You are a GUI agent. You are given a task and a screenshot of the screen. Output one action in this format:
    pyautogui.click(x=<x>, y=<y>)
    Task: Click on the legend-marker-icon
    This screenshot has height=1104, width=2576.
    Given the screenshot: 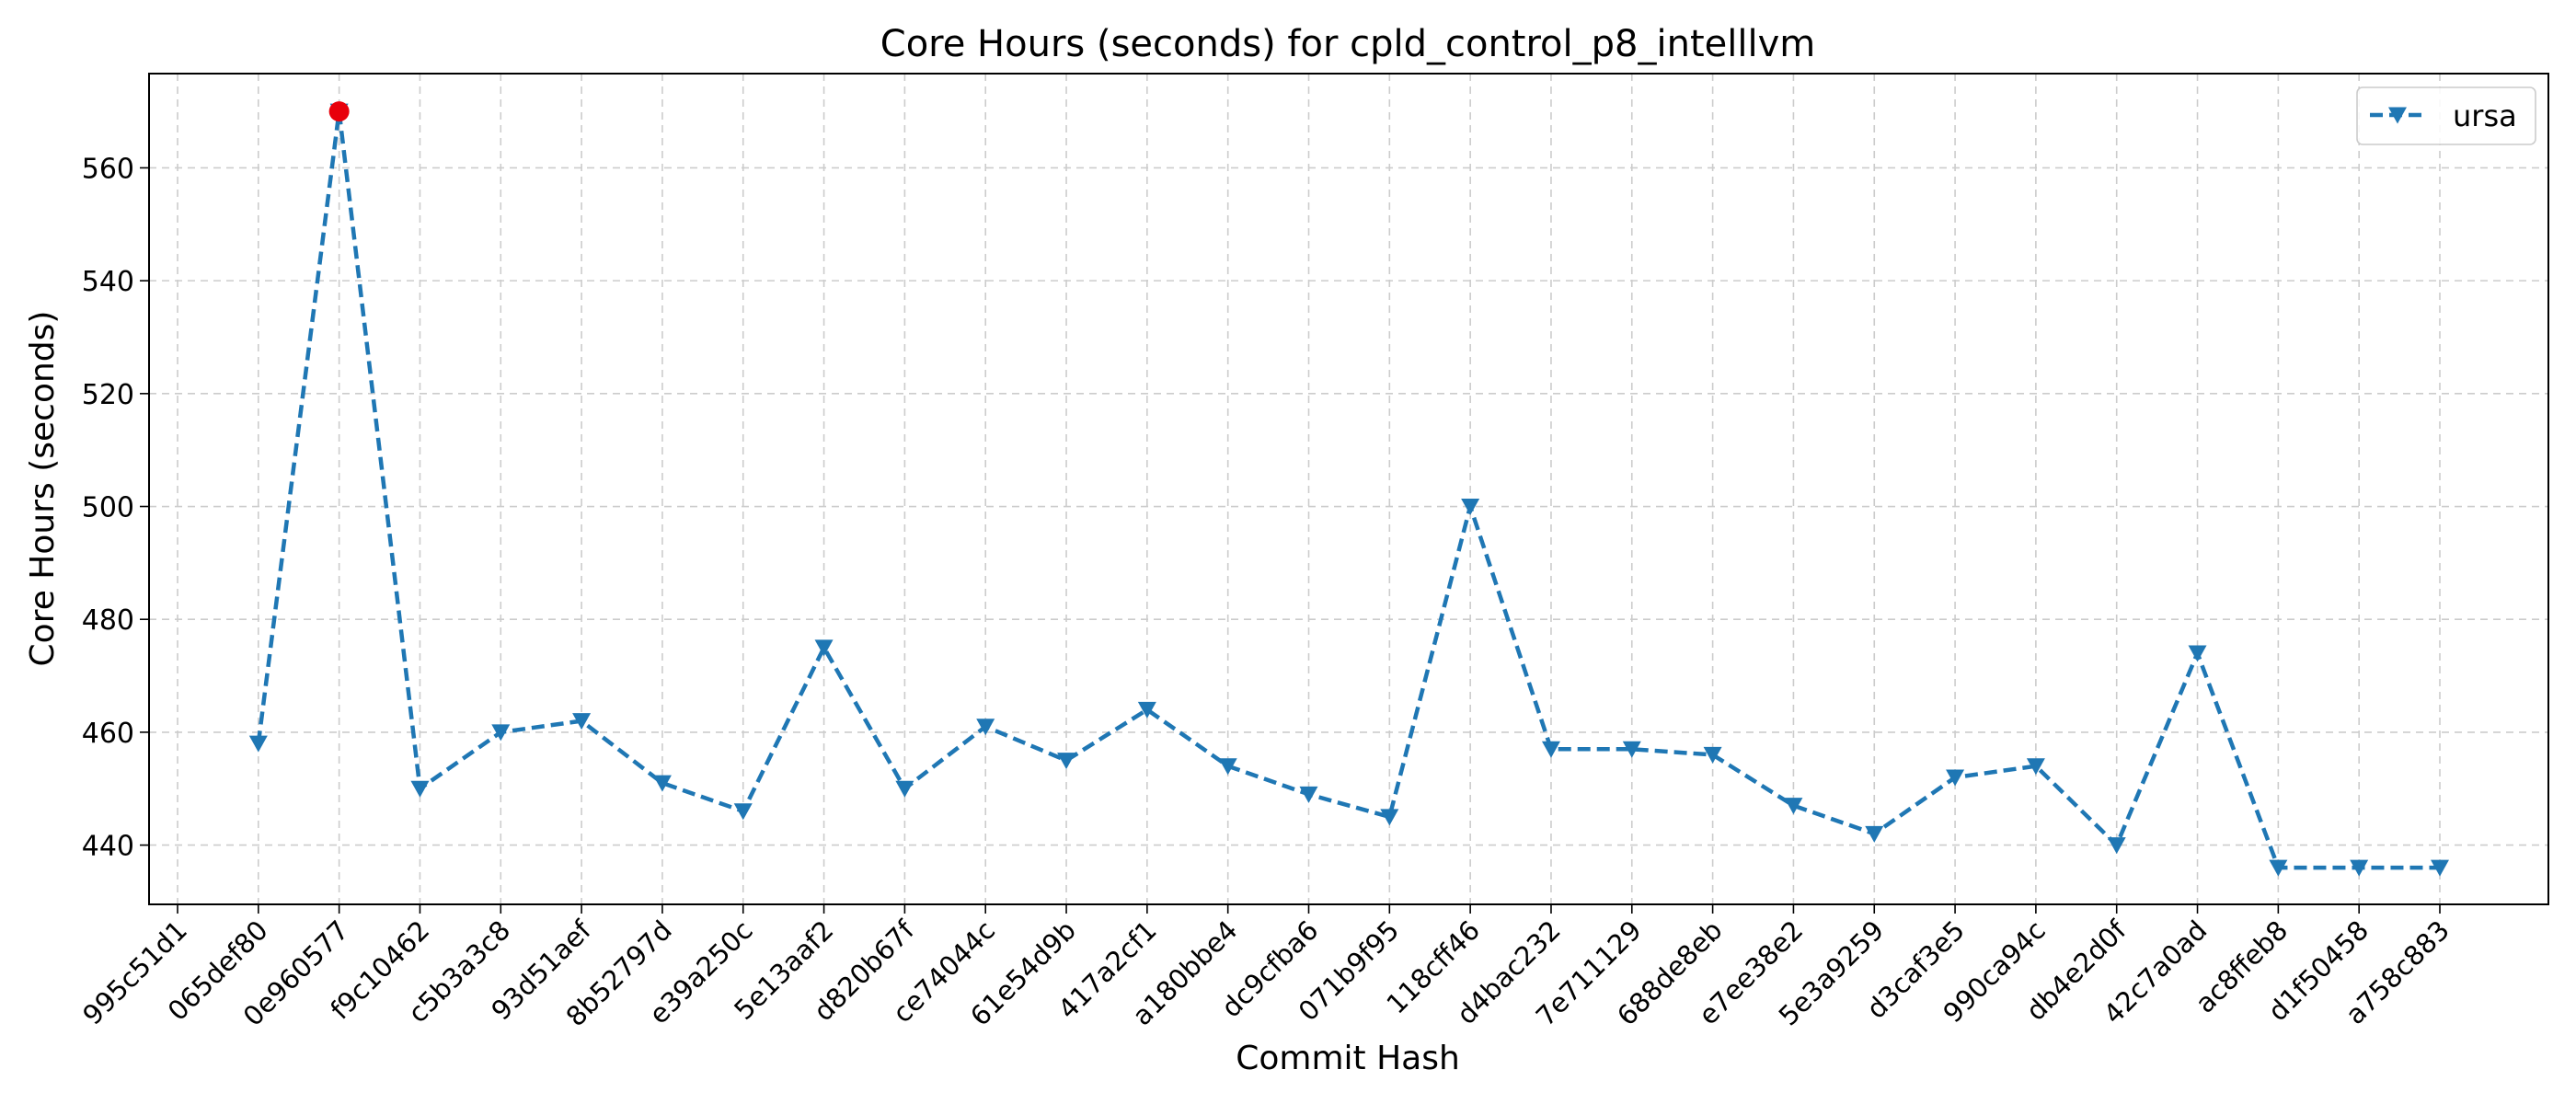 What is the action you would take?
    pyautogui.click(x=2397, y=115)
    